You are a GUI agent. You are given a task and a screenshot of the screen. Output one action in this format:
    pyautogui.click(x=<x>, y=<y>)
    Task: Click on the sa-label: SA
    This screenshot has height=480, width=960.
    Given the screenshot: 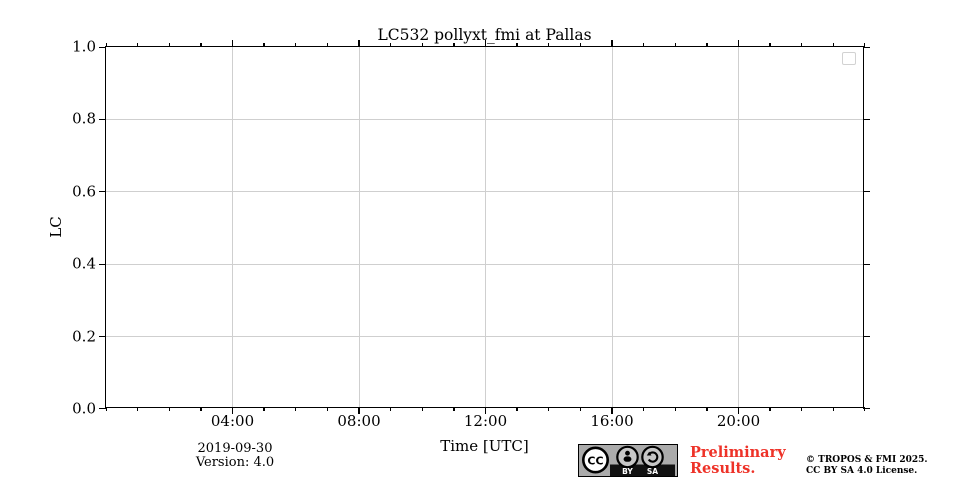 What is the action you would take?
    pyautogui.click(x=652, y=471)
    